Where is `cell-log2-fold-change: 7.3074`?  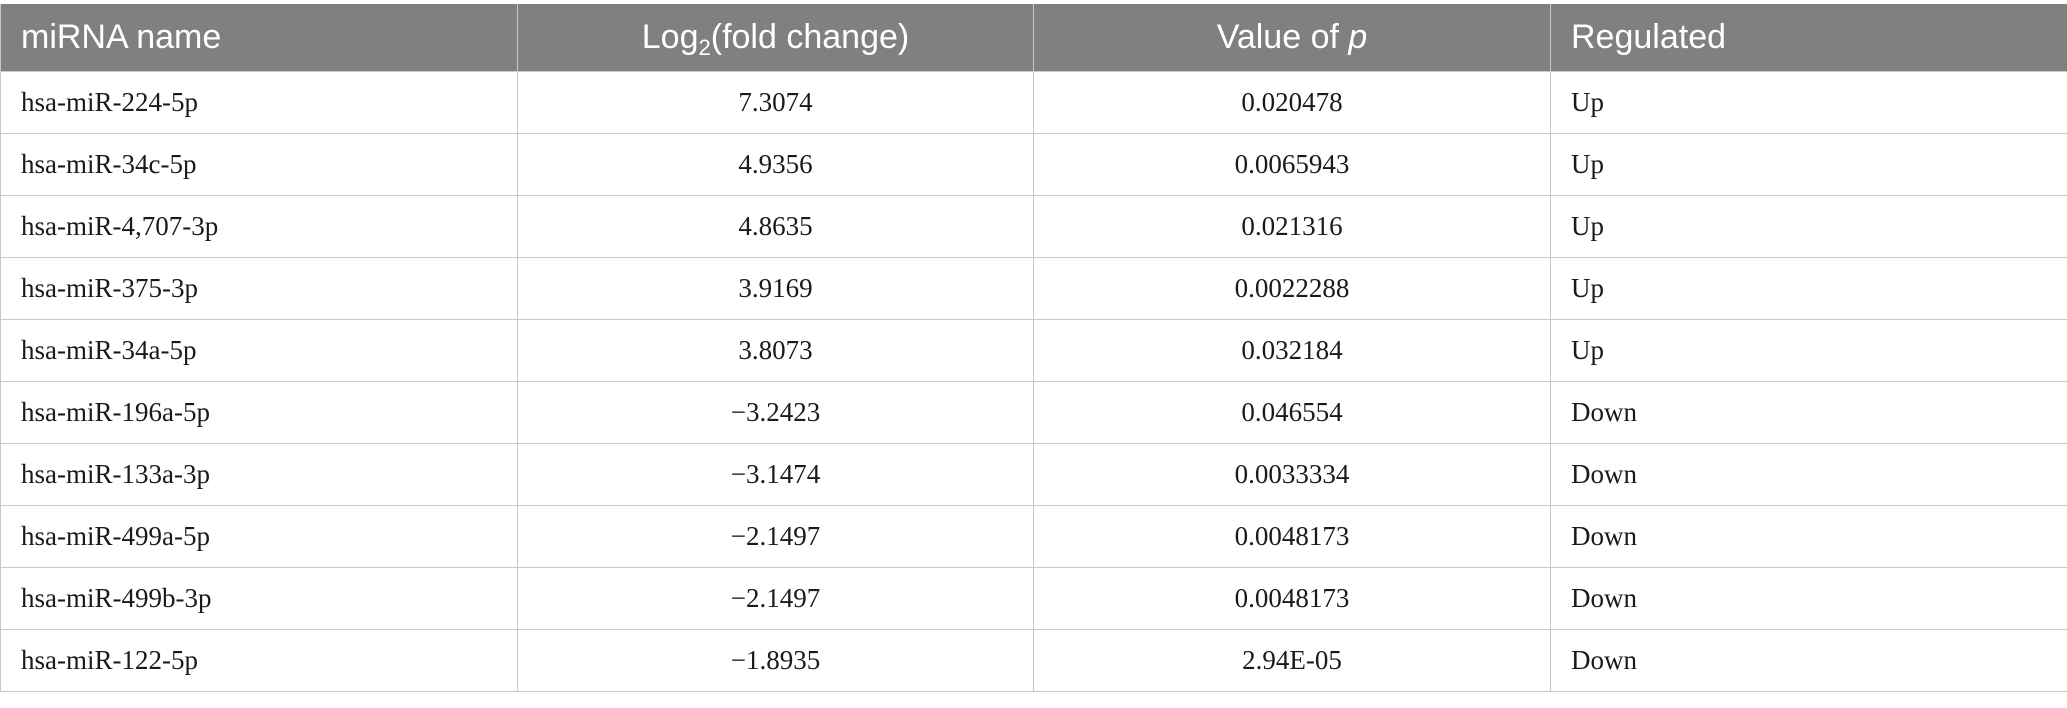
cell-log2-fold-change: 7.3074 is located at coordinates (775, 102).